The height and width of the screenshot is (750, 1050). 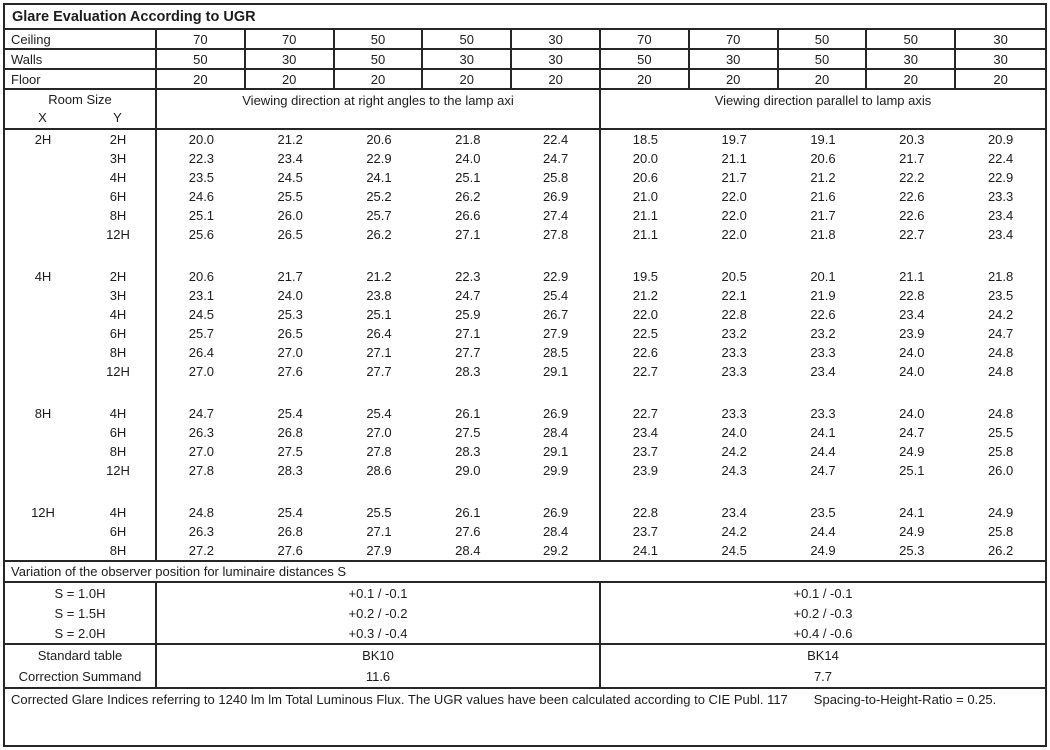 I want to click on room-size-header: Room Size X Y, so click(x=81, y=109).